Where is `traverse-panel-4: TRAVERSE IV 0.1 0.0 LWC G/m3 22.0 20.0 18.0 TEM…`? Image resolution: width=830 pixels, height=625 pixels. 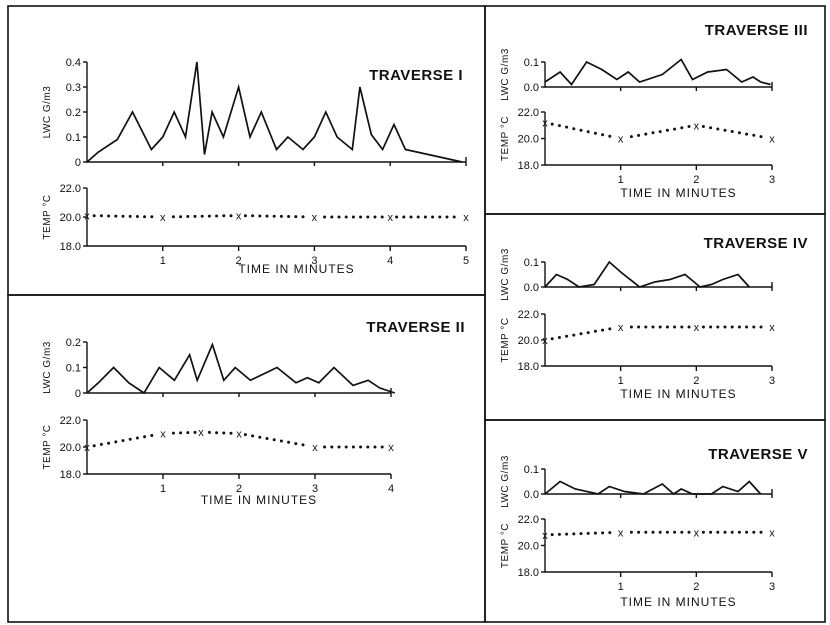
traverse-panel-4: TRAVERSE IV 0.1 0.0 LWC G/m3 22.0 20.0 18.0 TEM… is located at coordinates (654, 318).